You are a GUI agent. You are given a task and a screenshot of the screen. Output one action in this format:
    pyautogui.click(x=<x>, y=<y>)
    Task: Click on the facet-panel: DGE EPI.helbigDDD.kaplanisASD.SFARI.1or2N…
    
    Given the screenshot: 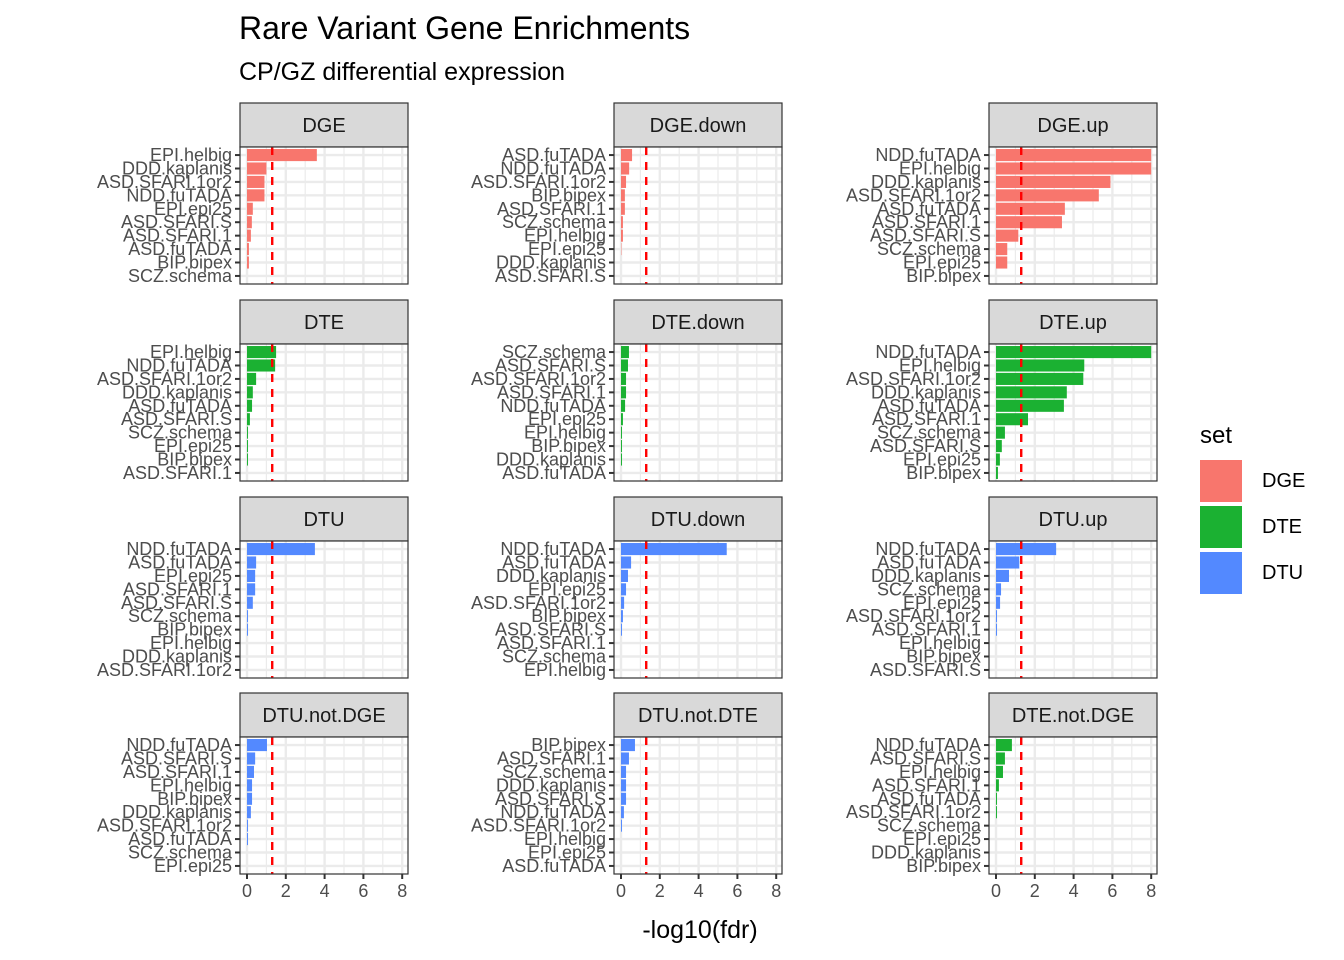 What is the action you would take?
    pyautogui.click(x=253, y=194)
    